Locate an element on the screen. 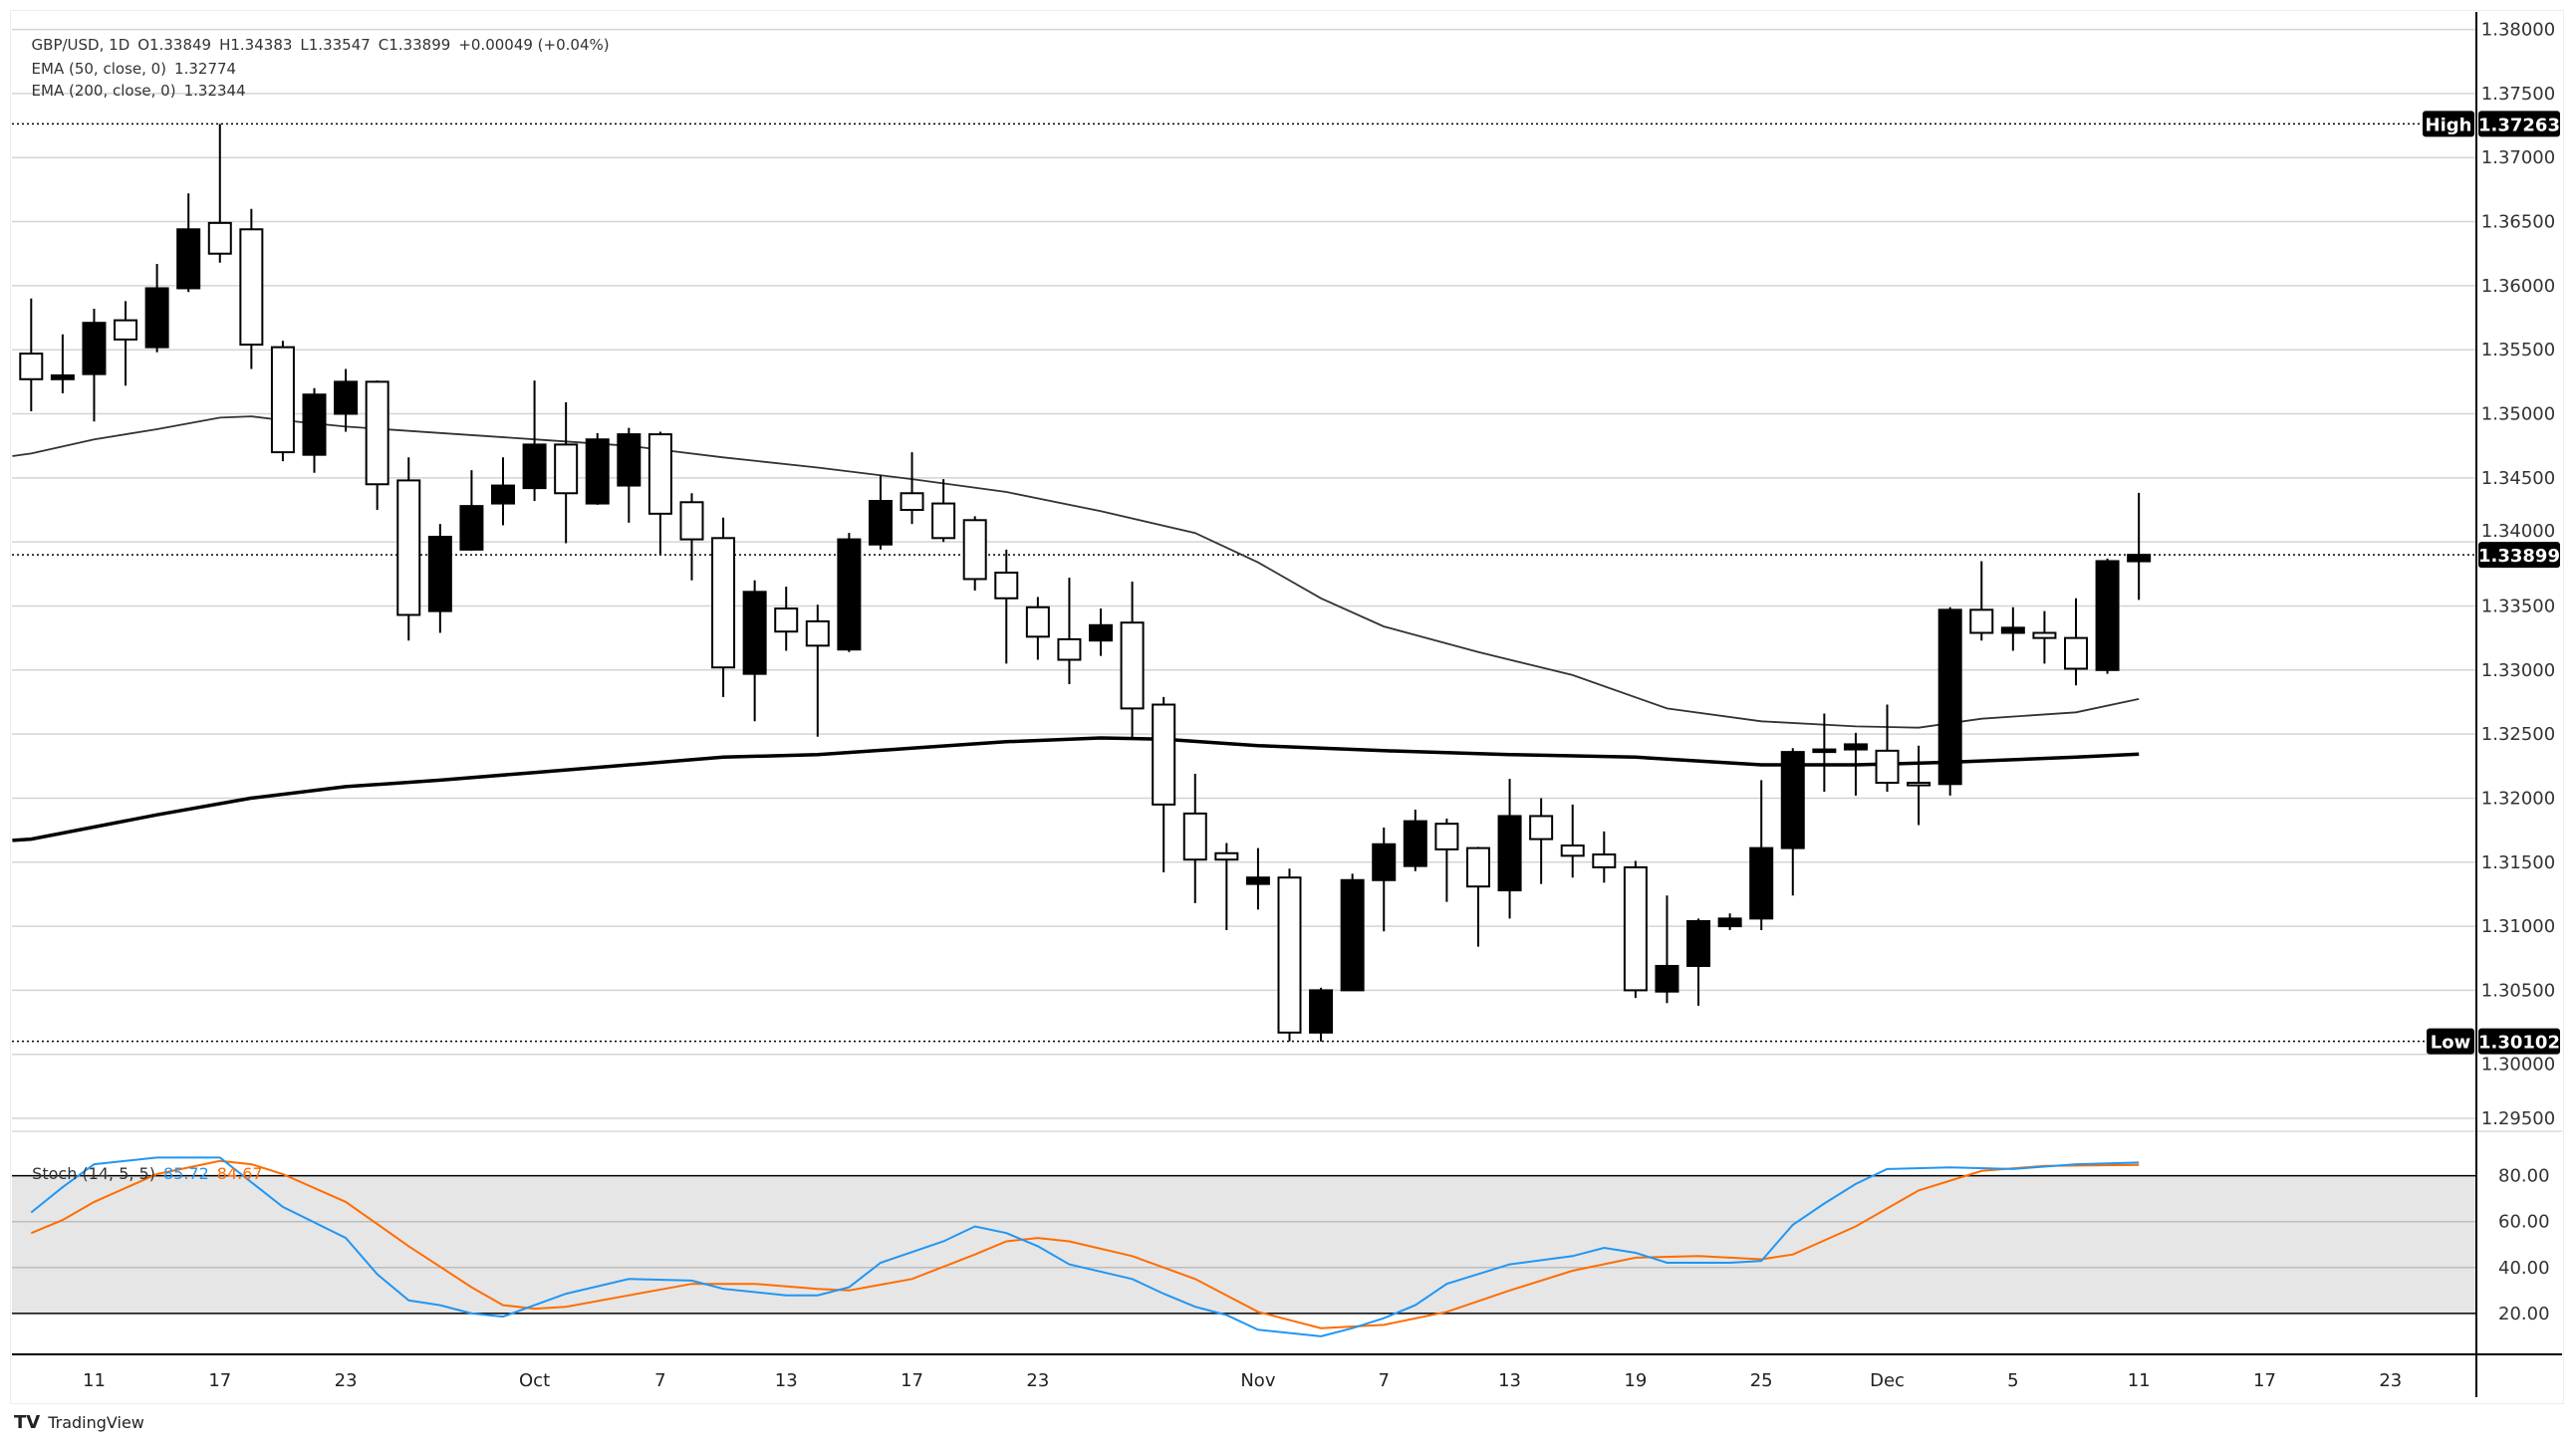 The height and width of the screenshot is (1443, 2576). high-label-badge: High is located at coordinates (2448, 124).